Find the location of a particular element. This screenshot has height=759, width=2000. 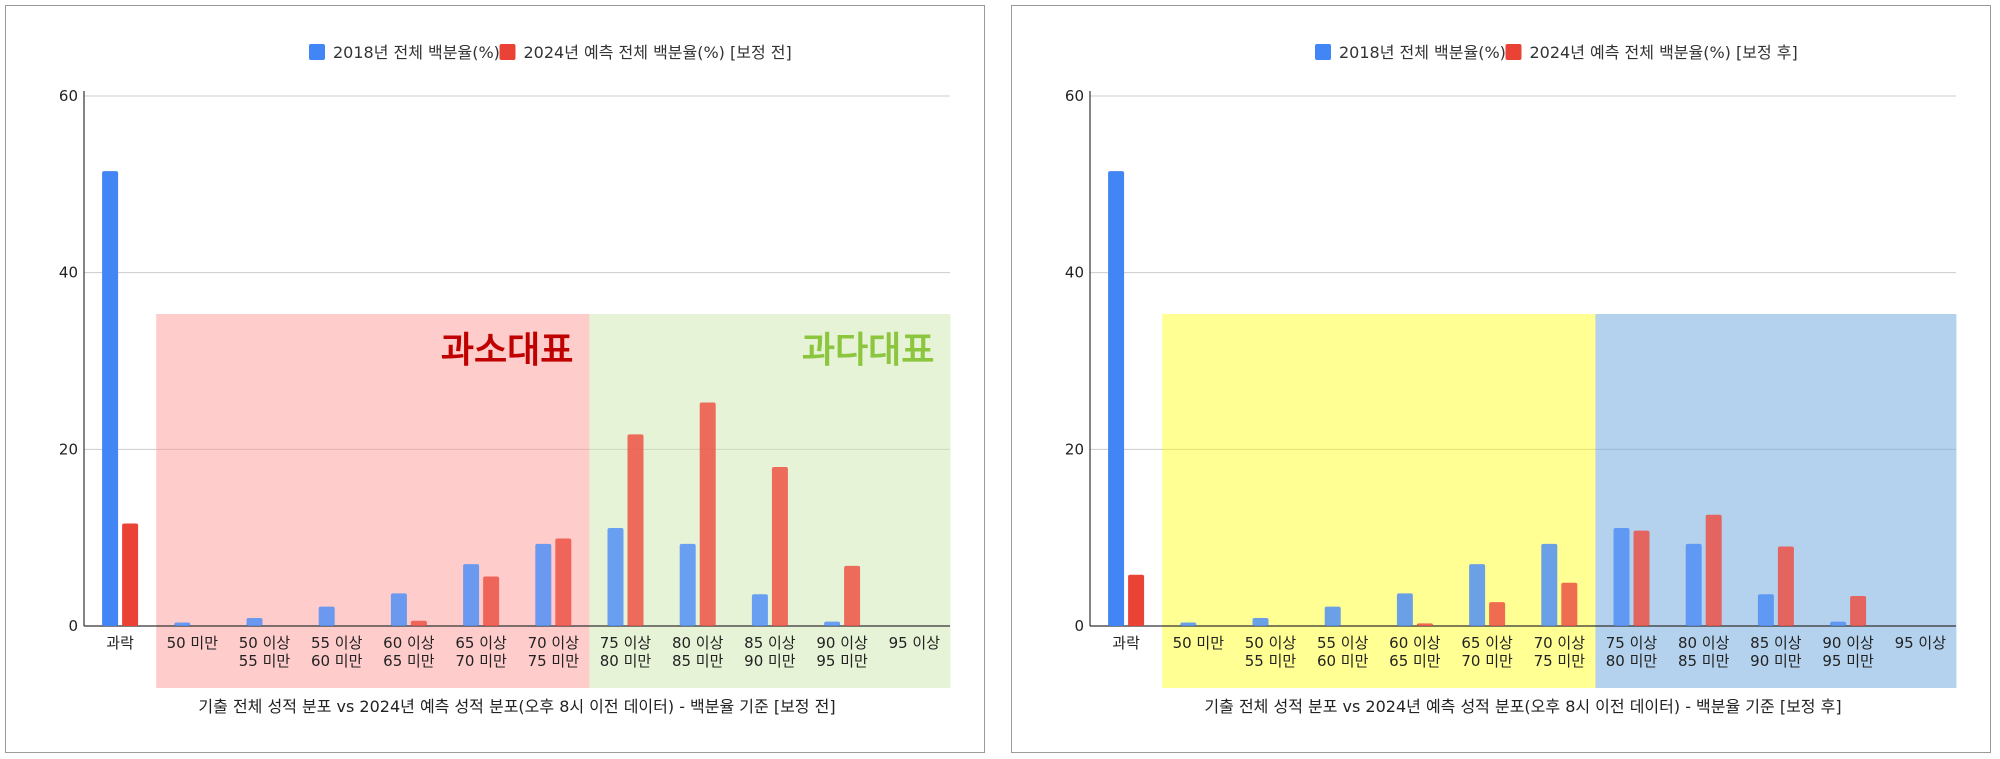

legend-label: 2024년 예측 전체 백분율(%) [보정 후] is located at coordinates (1664, 52).